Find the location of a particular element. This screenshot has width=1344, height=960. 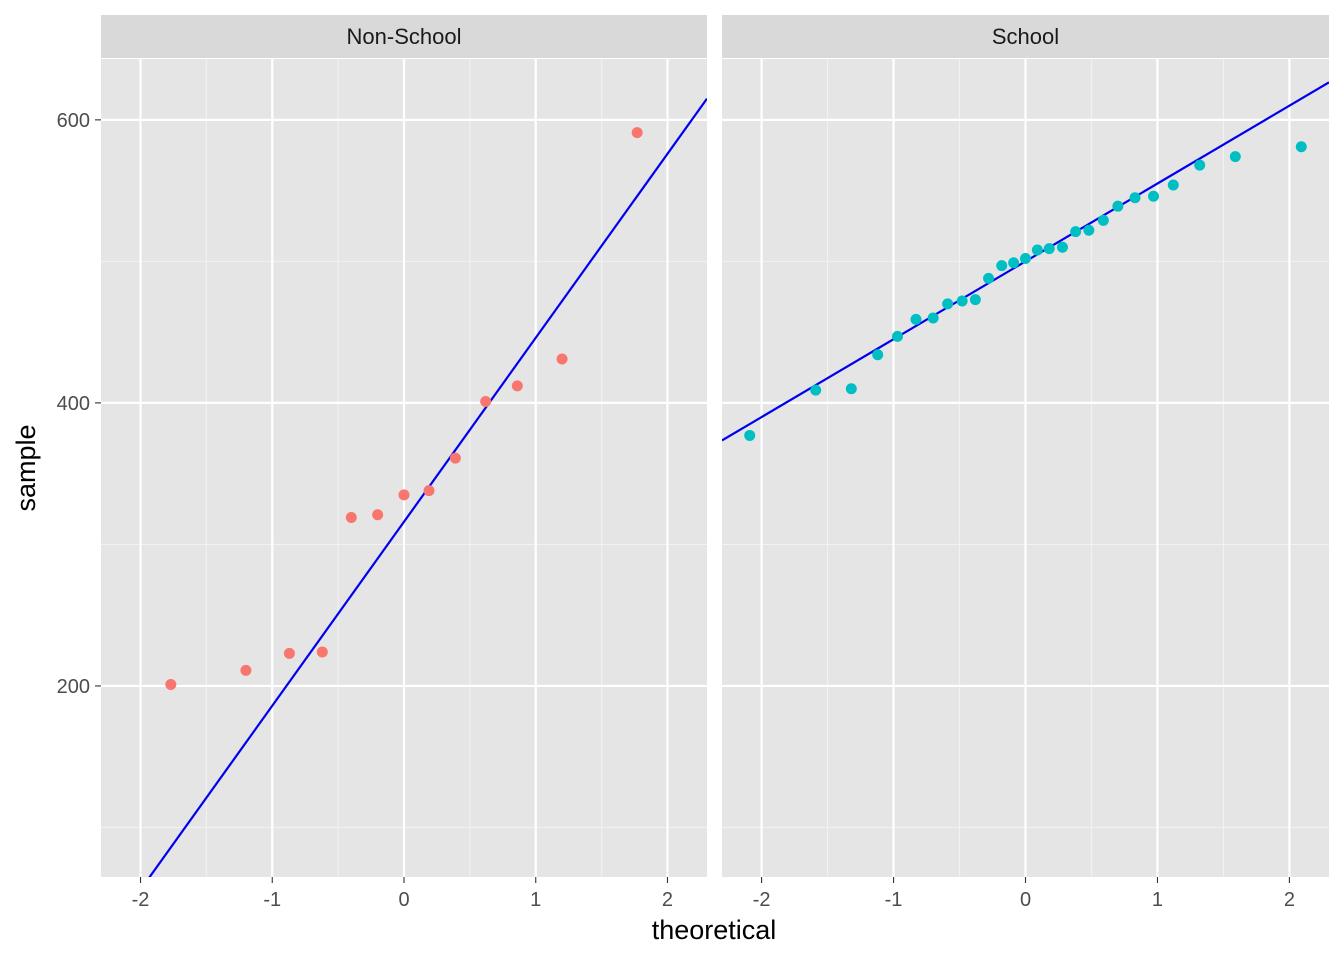

y-tick-label: 400 is located at coordinates (73, 404).